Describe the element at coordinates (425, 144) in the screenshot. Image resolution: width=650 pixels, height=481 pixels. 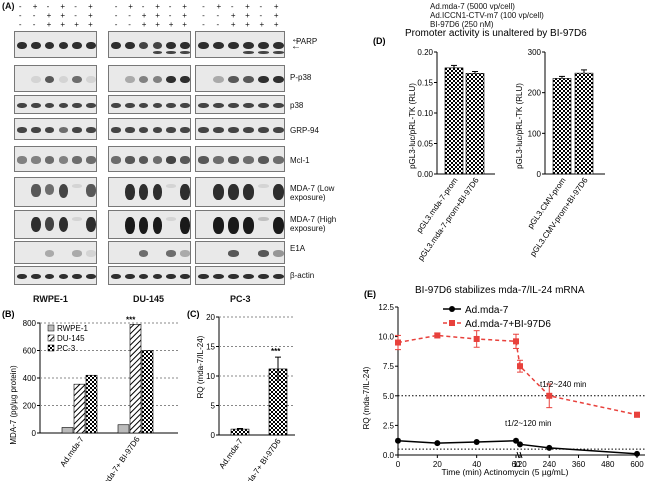
I see `y-tick-label: 0.05` at that location.